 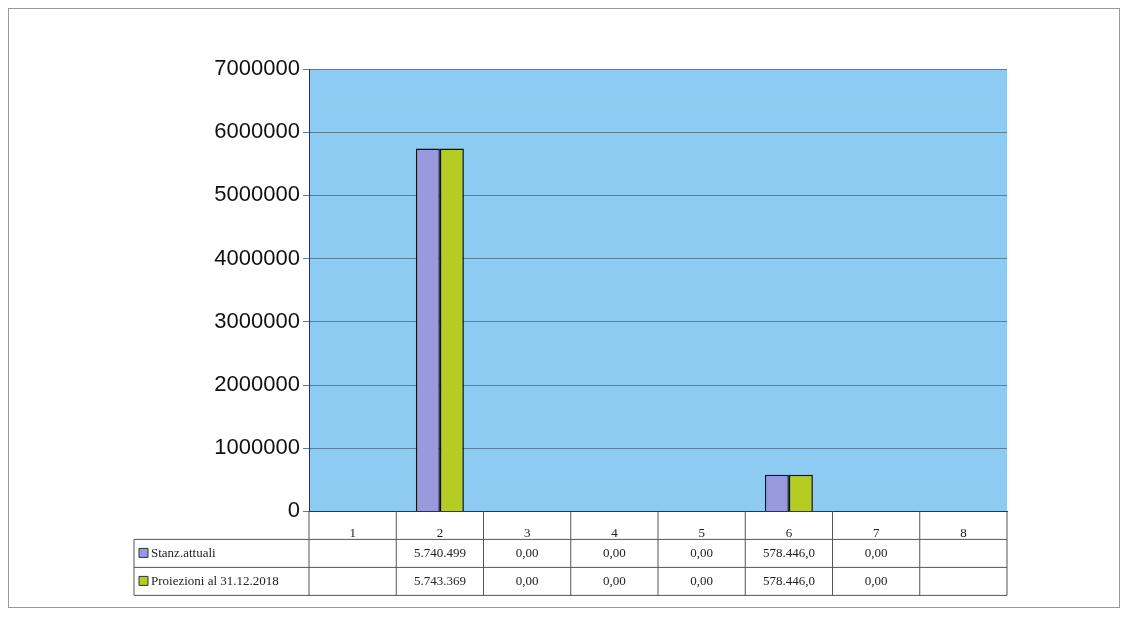 I want to click on x-tick-label: 5, so click(x=701, y=532).